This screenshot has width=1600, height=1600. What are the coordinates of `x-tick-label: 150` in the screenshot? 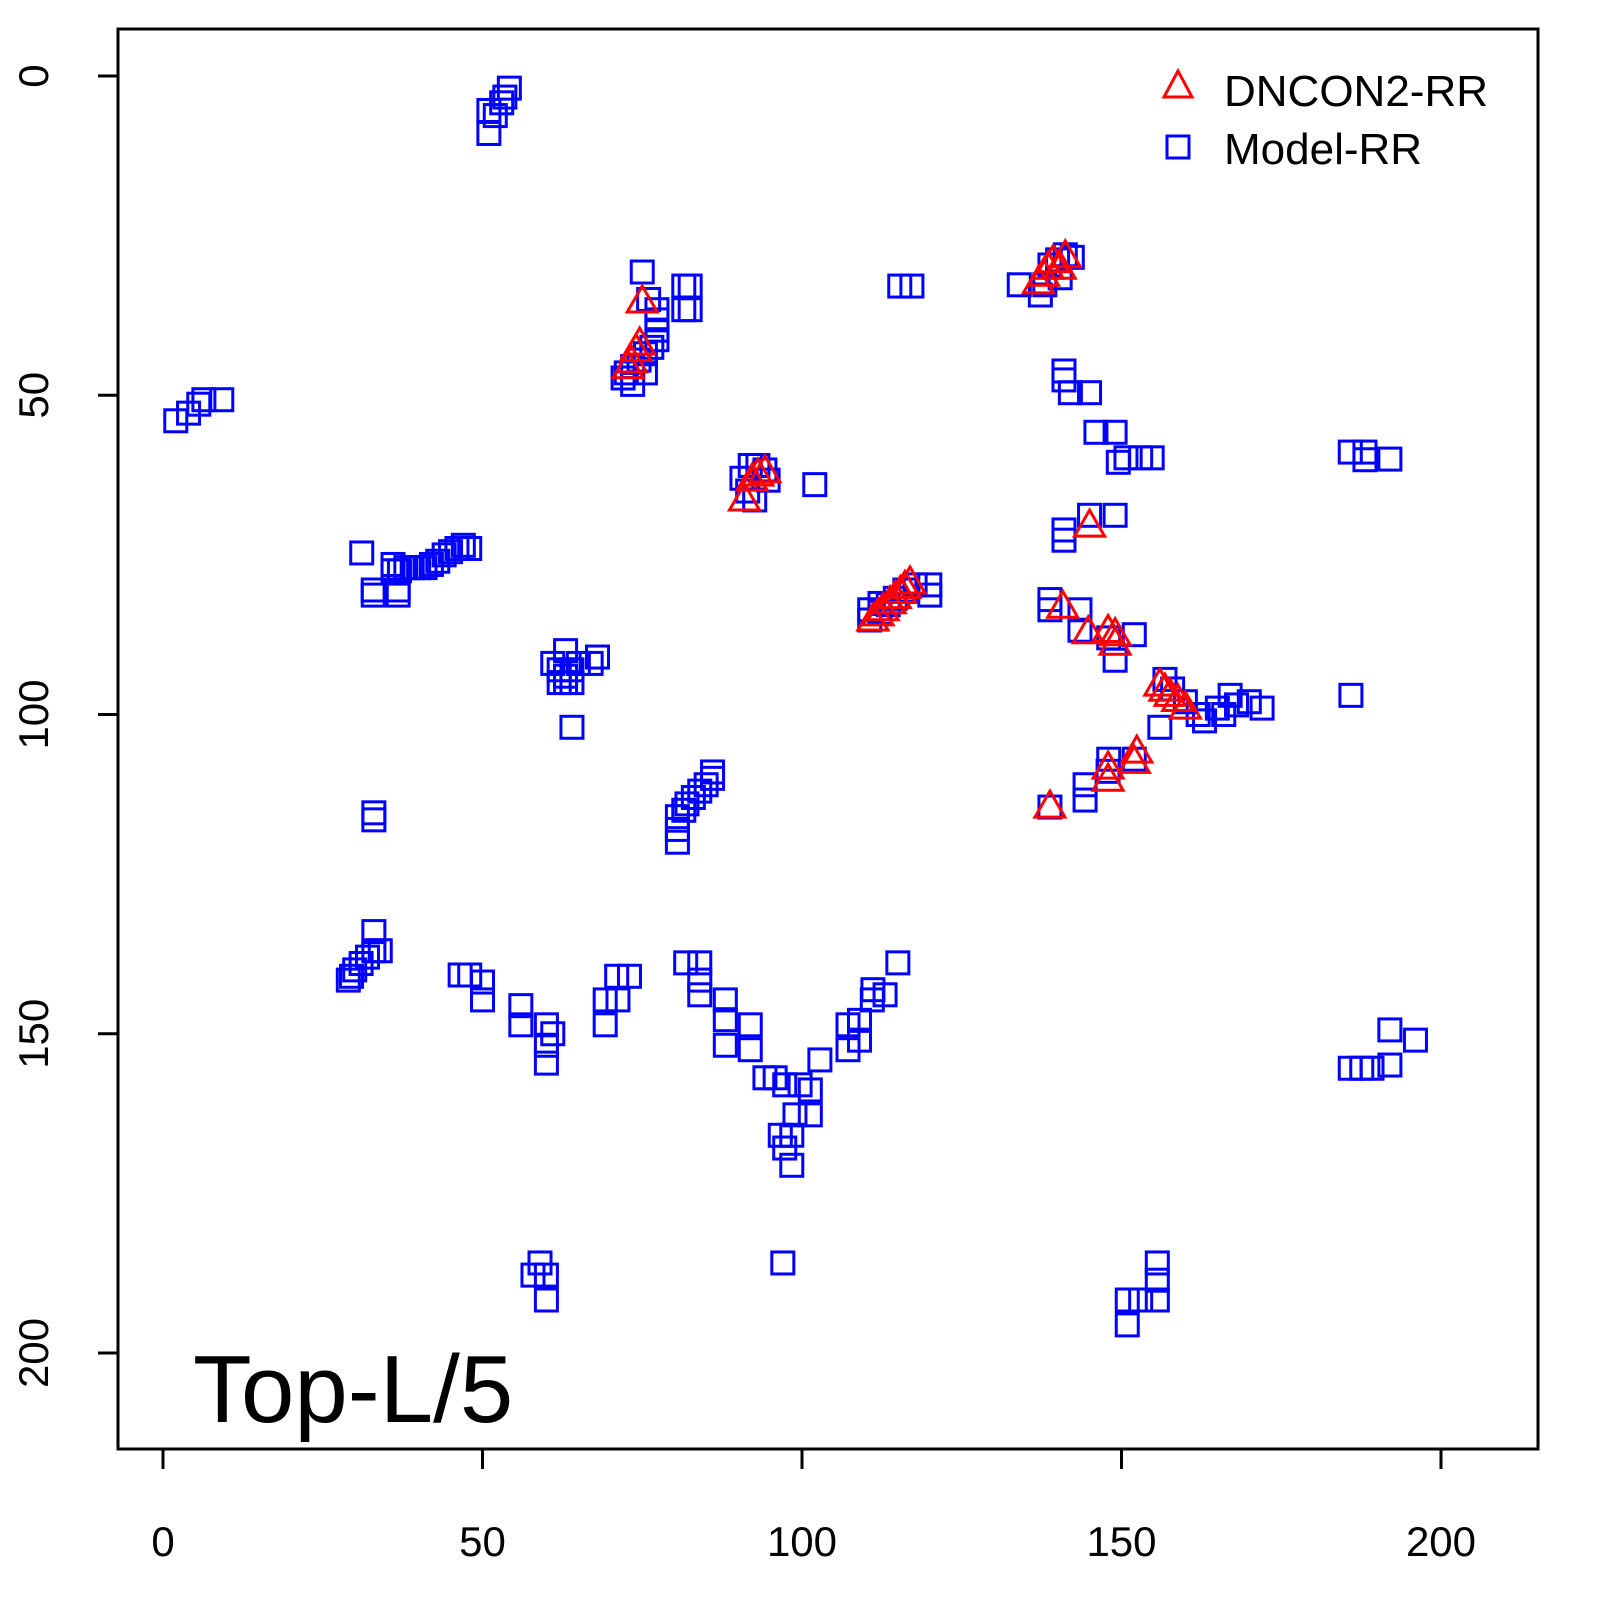 It's located at (1121, 1541).